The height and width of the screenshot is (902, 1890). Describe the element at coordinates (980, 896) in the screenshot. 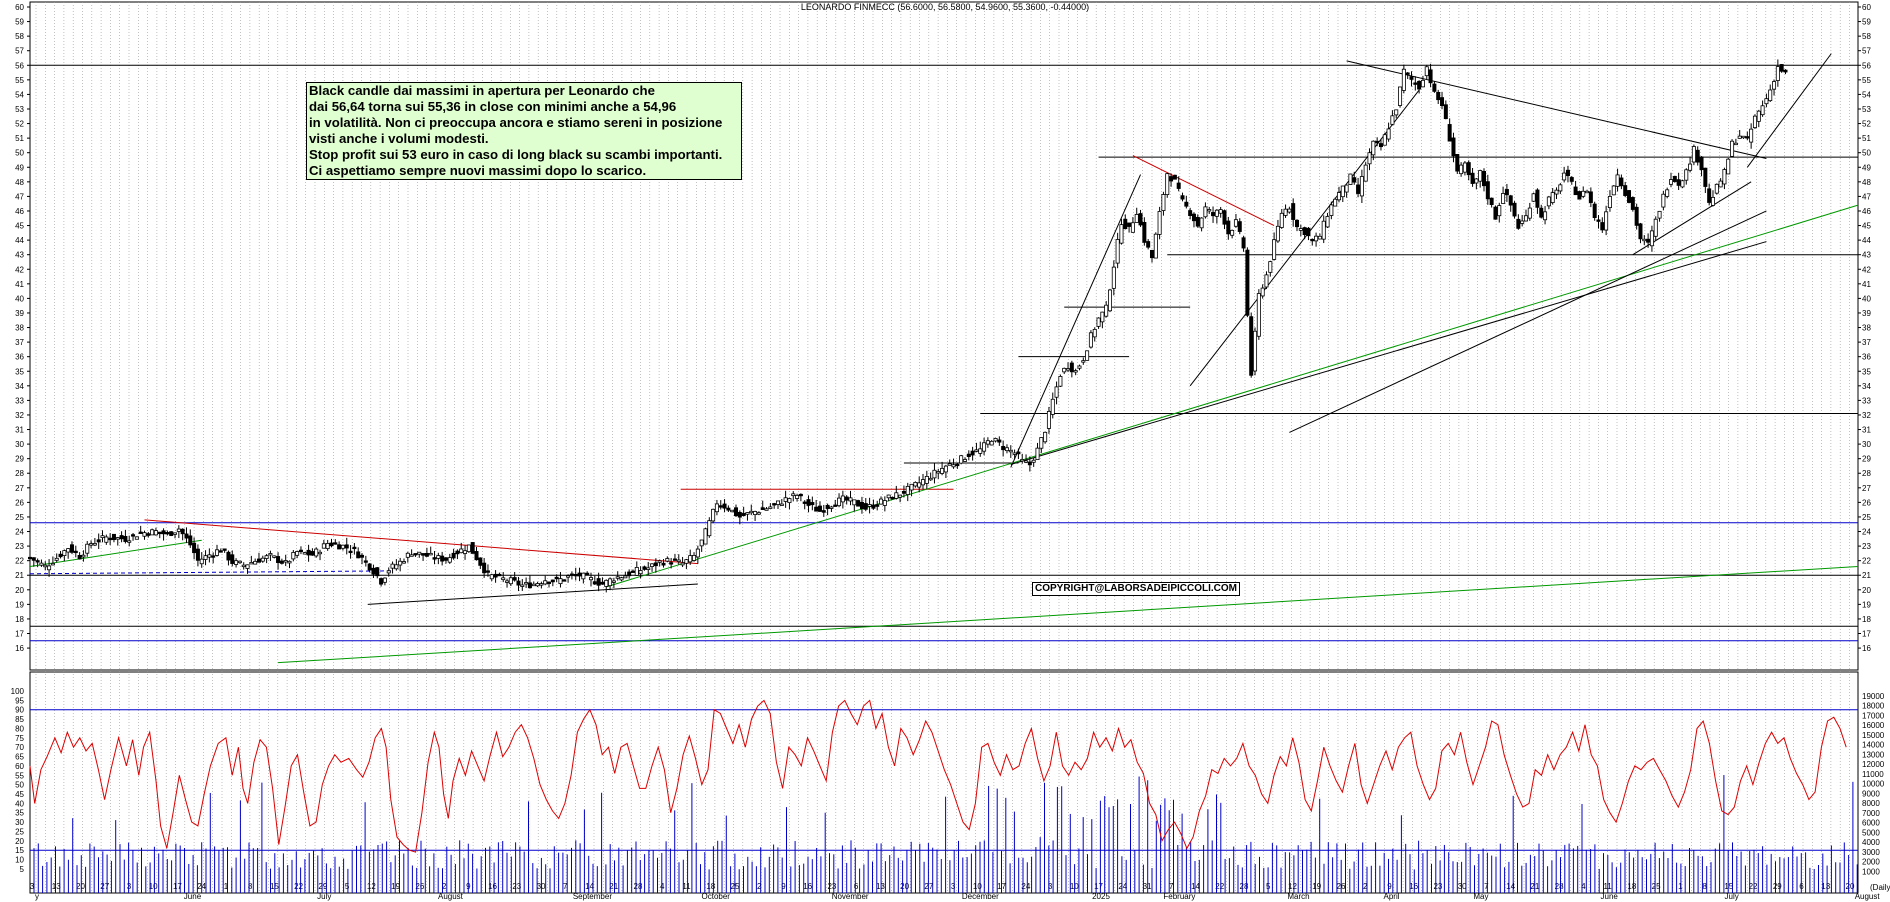

I see `x-month-label: December` at that location.